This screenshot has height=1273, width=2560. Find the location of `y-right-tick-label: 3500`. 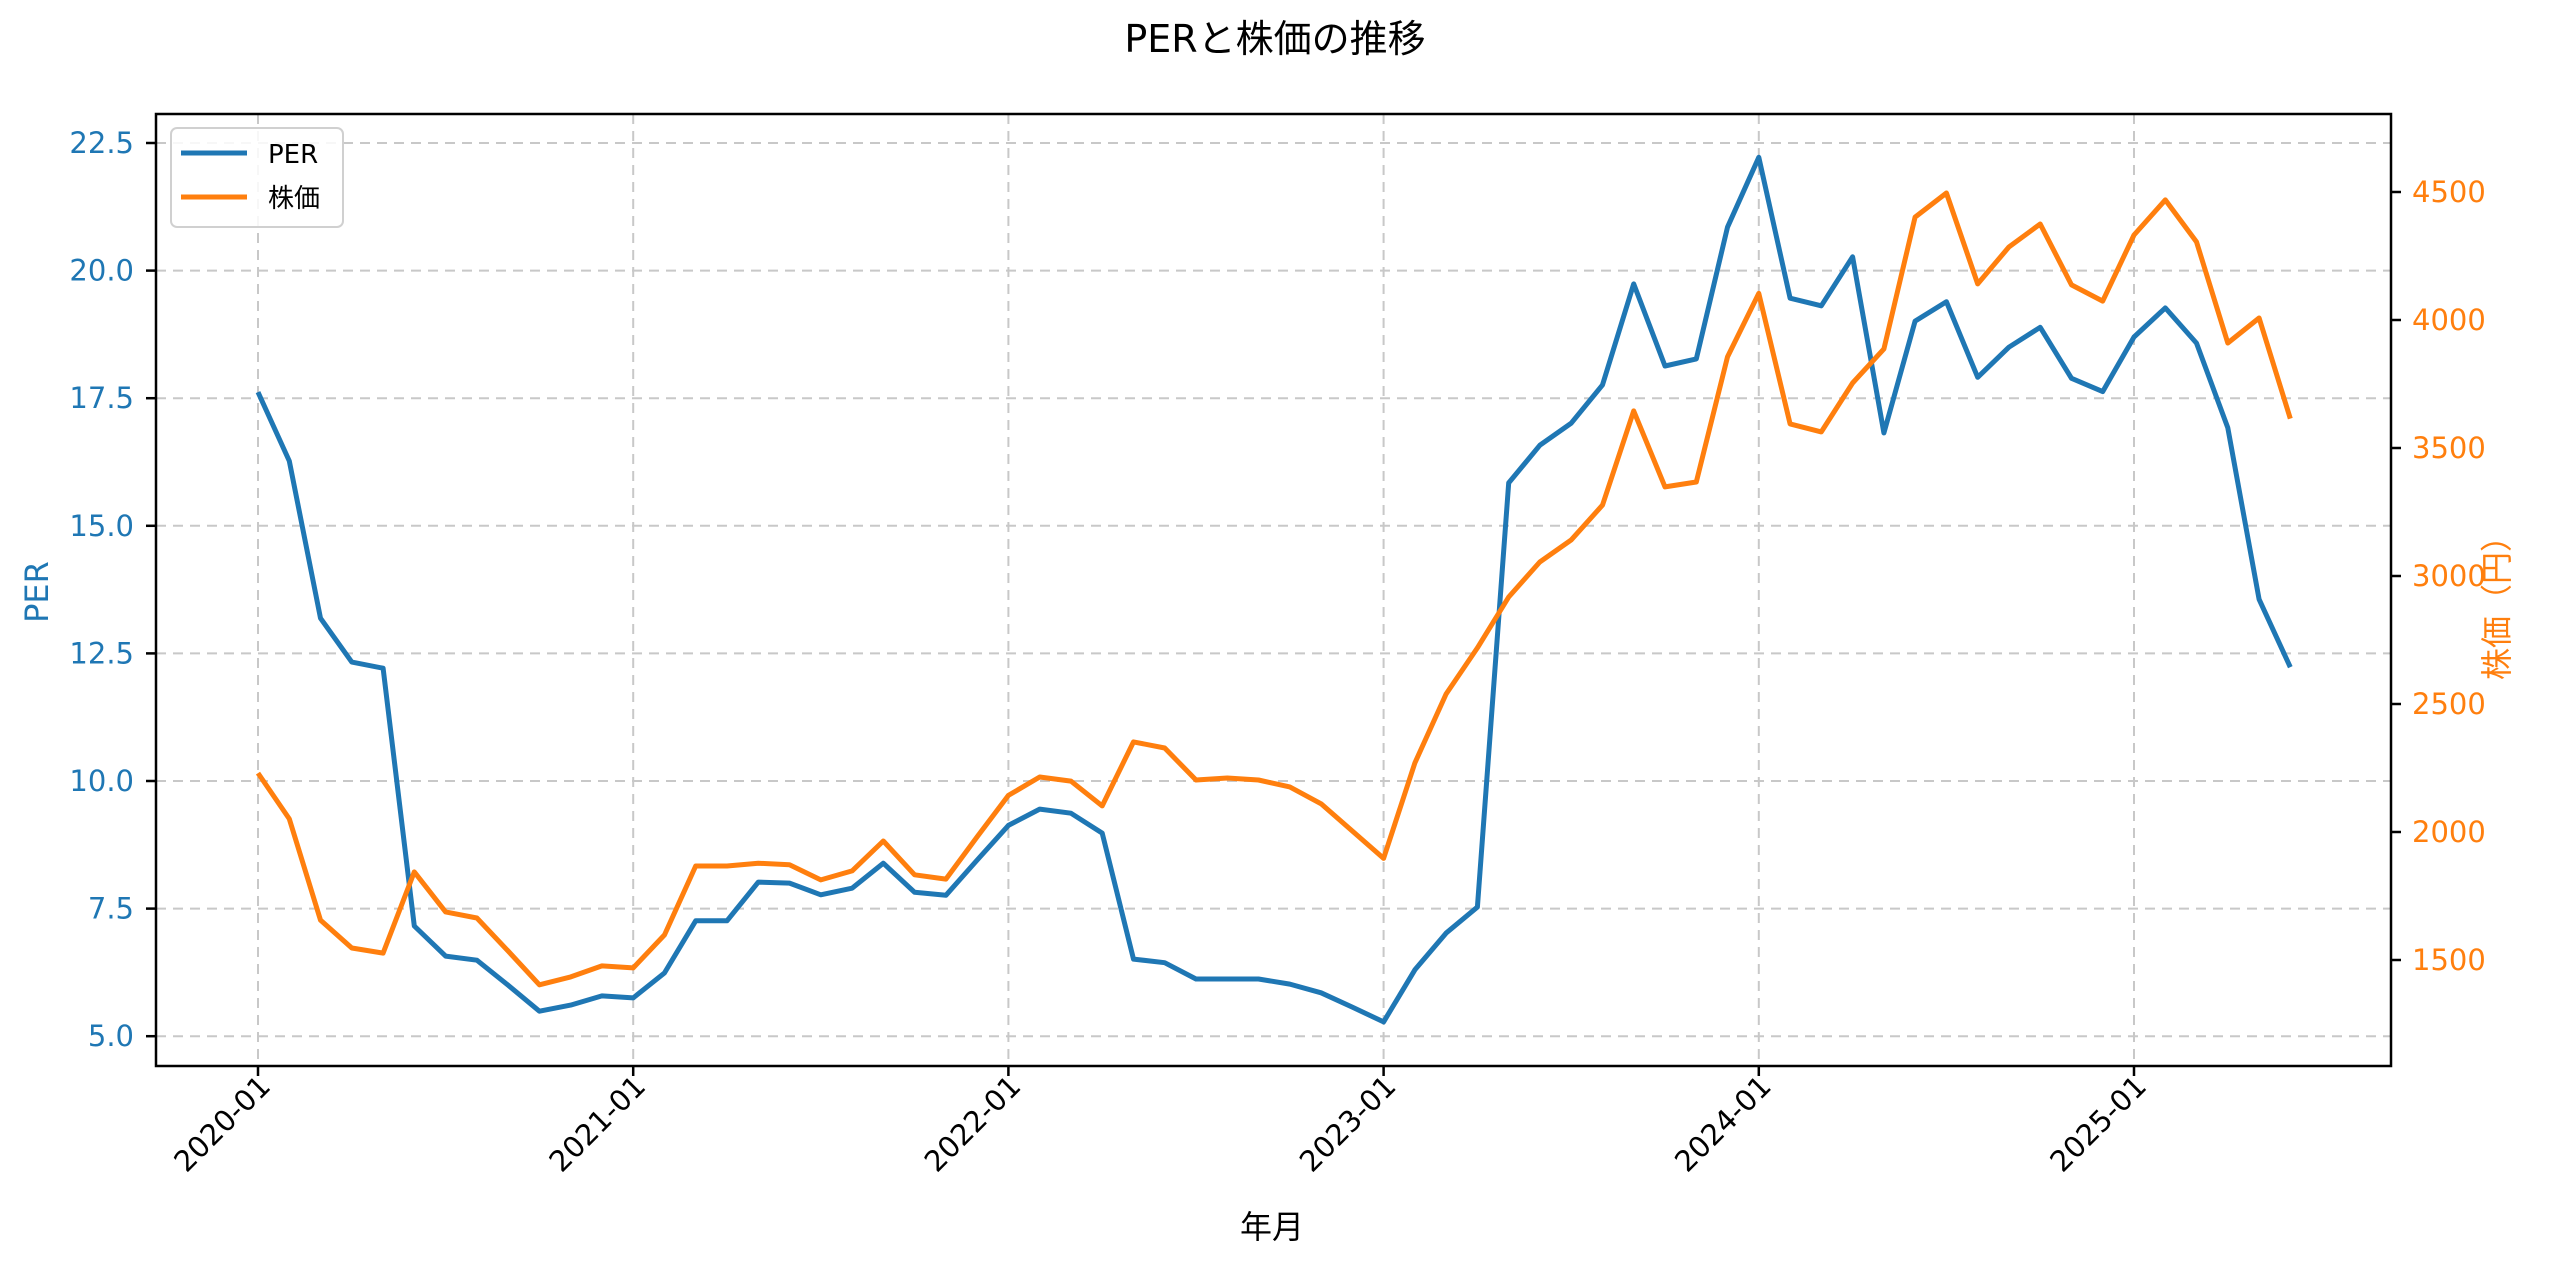

y-right-tick-label: 3500 is located at coordinates (2449, 448).